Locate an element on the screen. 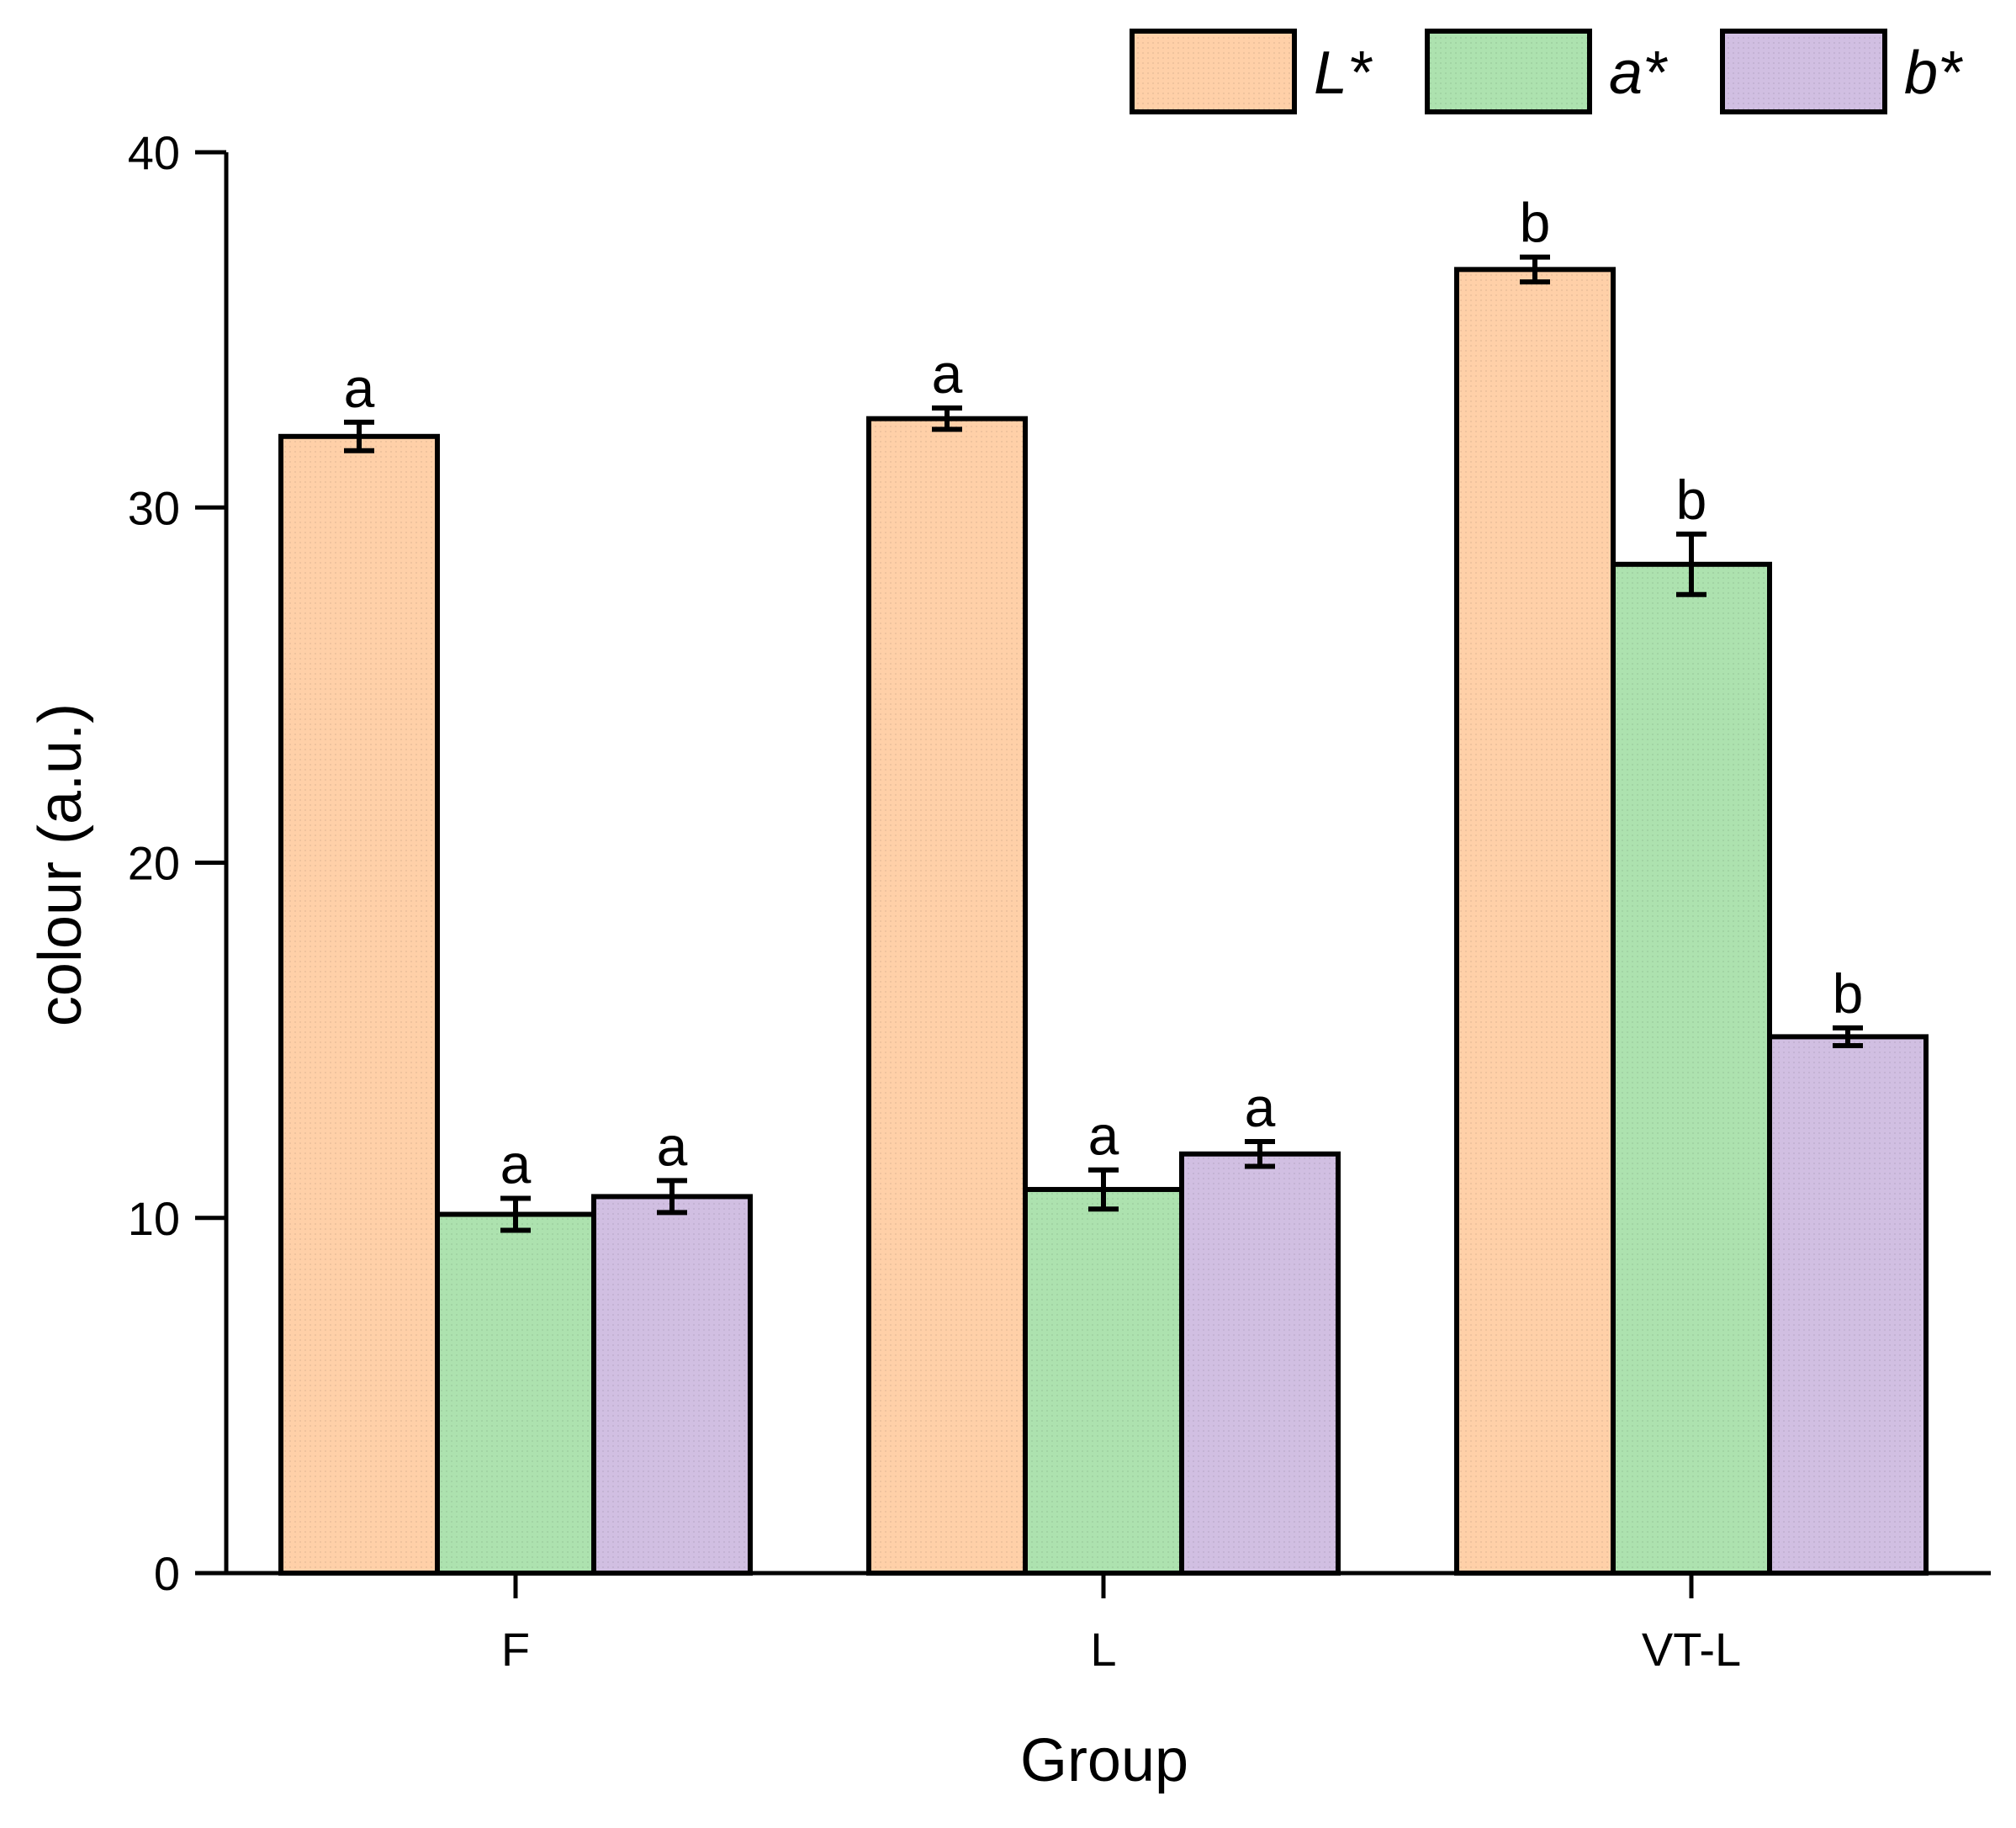  y-tick-label: 10 is located at coordinates (154, 1218).